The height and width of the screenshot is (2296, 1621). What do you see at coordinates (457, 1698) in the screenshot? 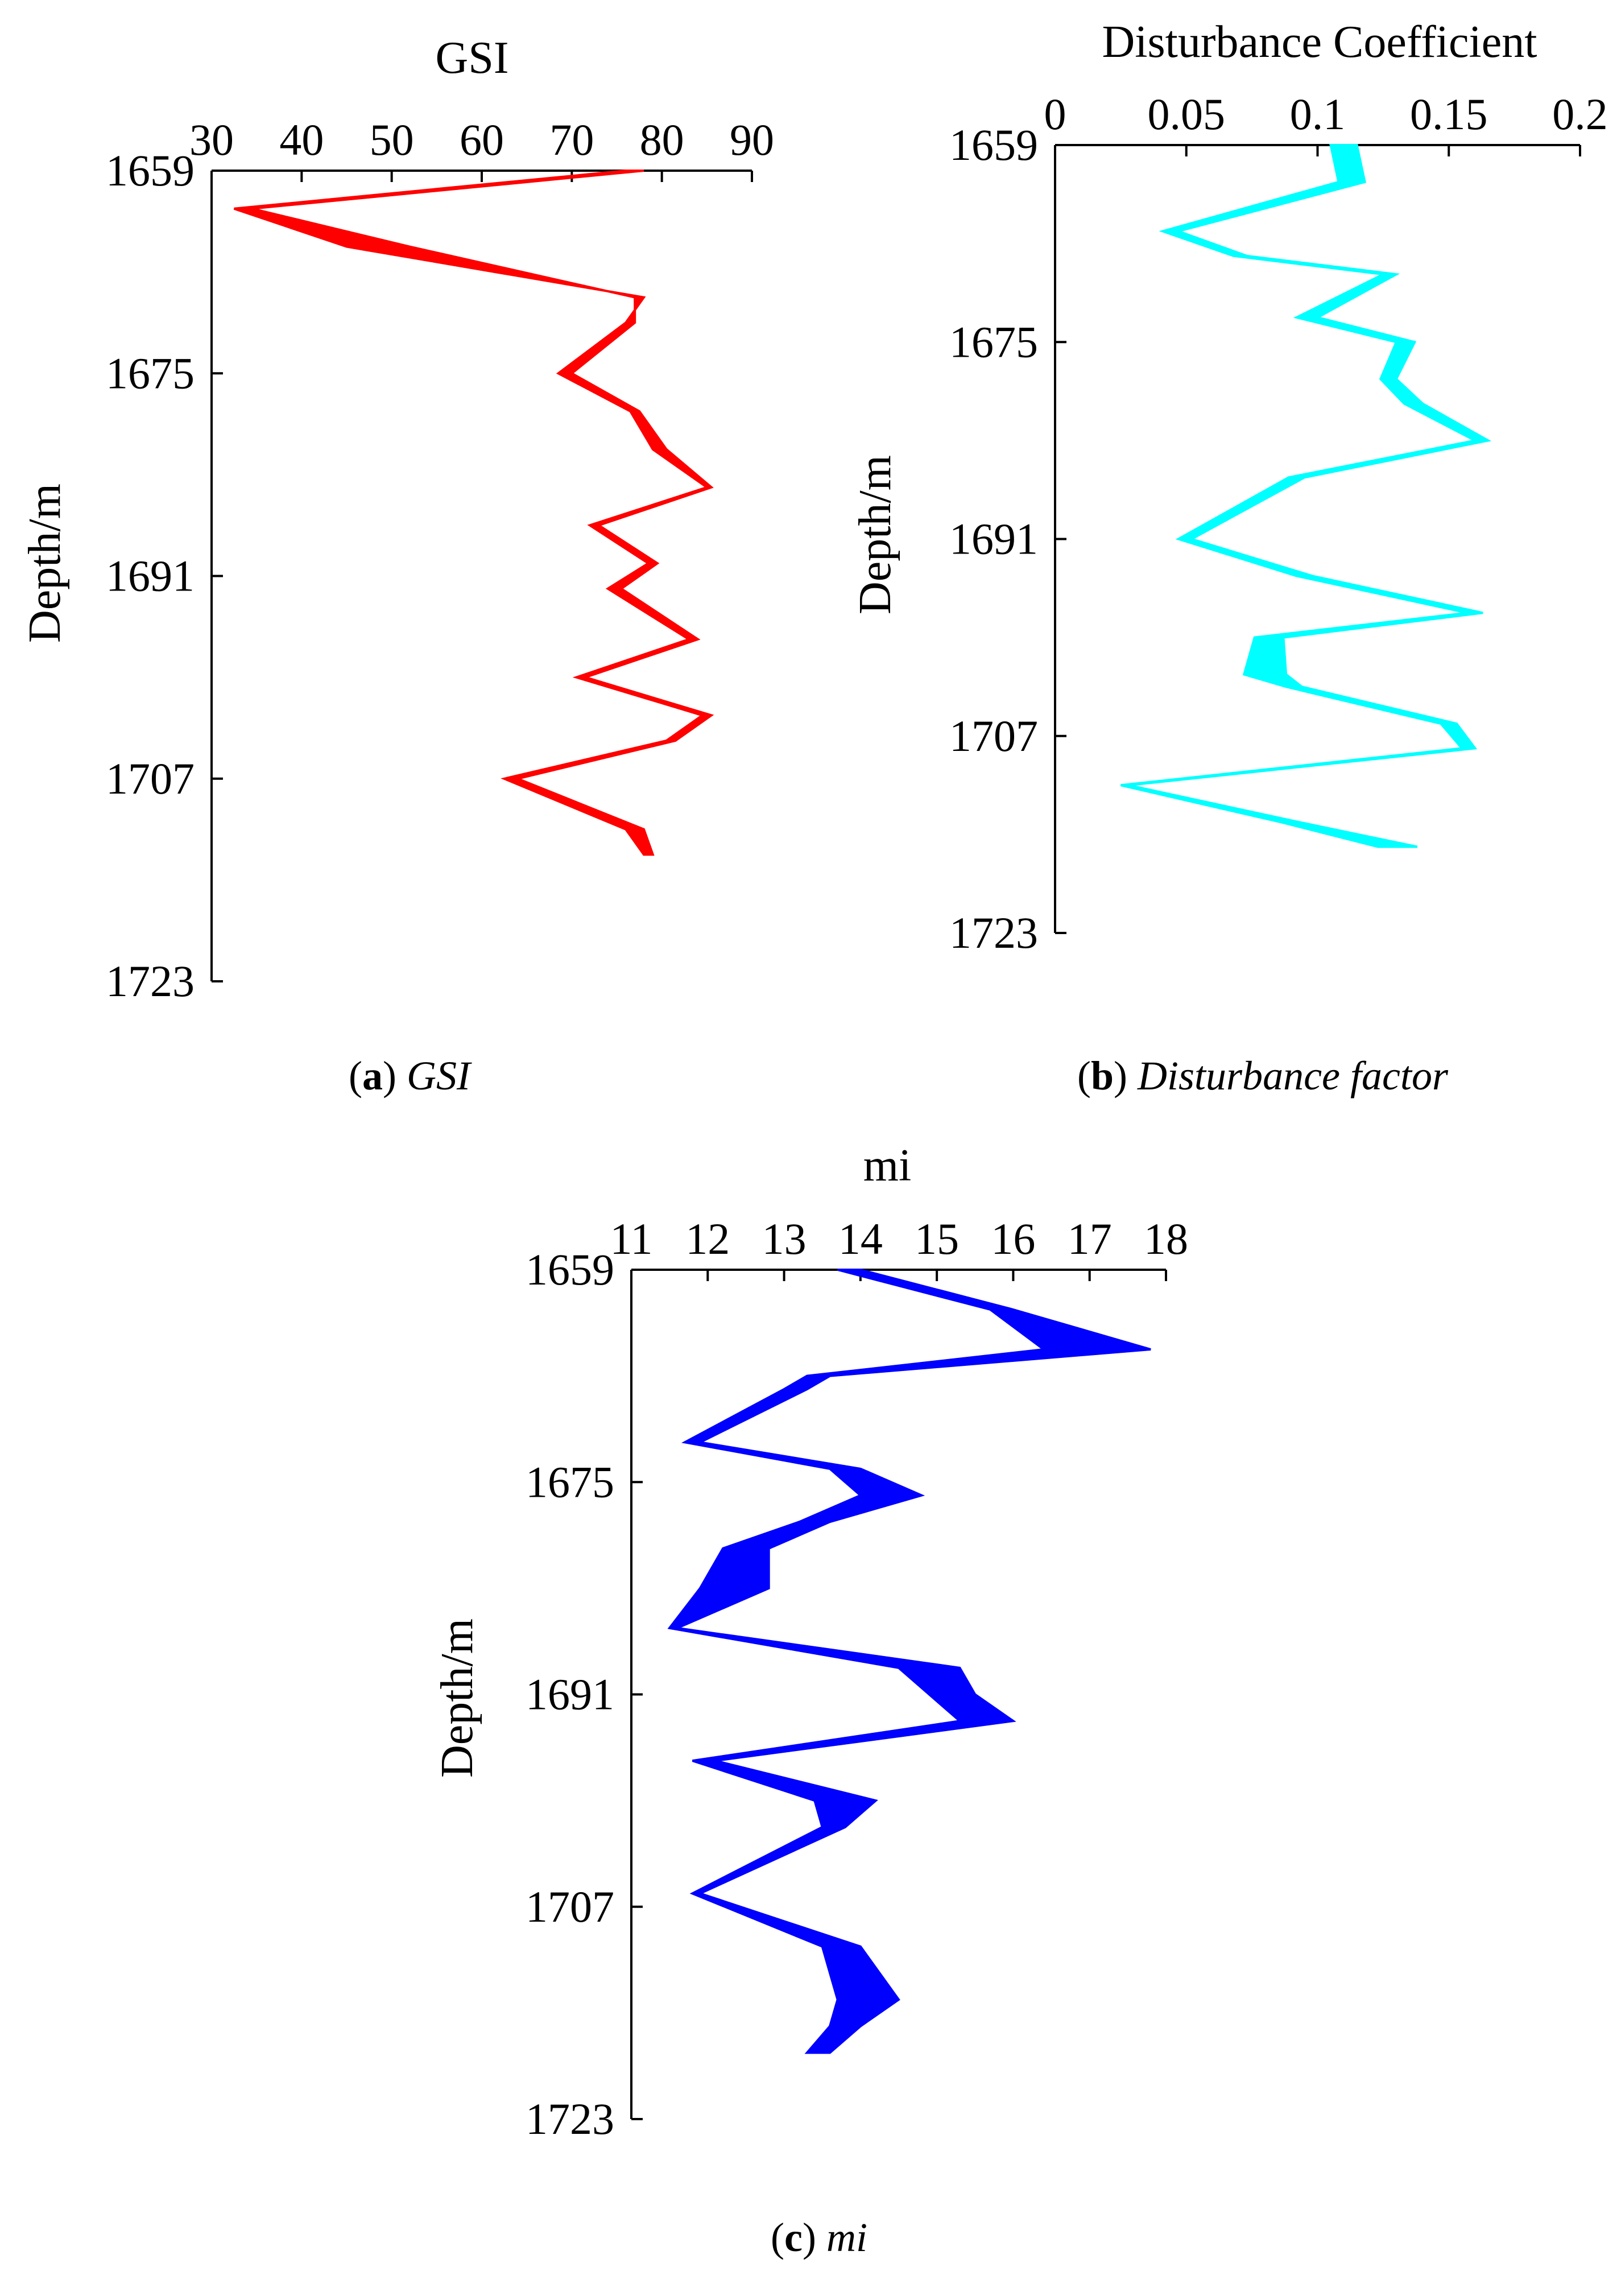
I see `panel-c-y-axis-title: Depth/m` at bounding box center [457, 1698].